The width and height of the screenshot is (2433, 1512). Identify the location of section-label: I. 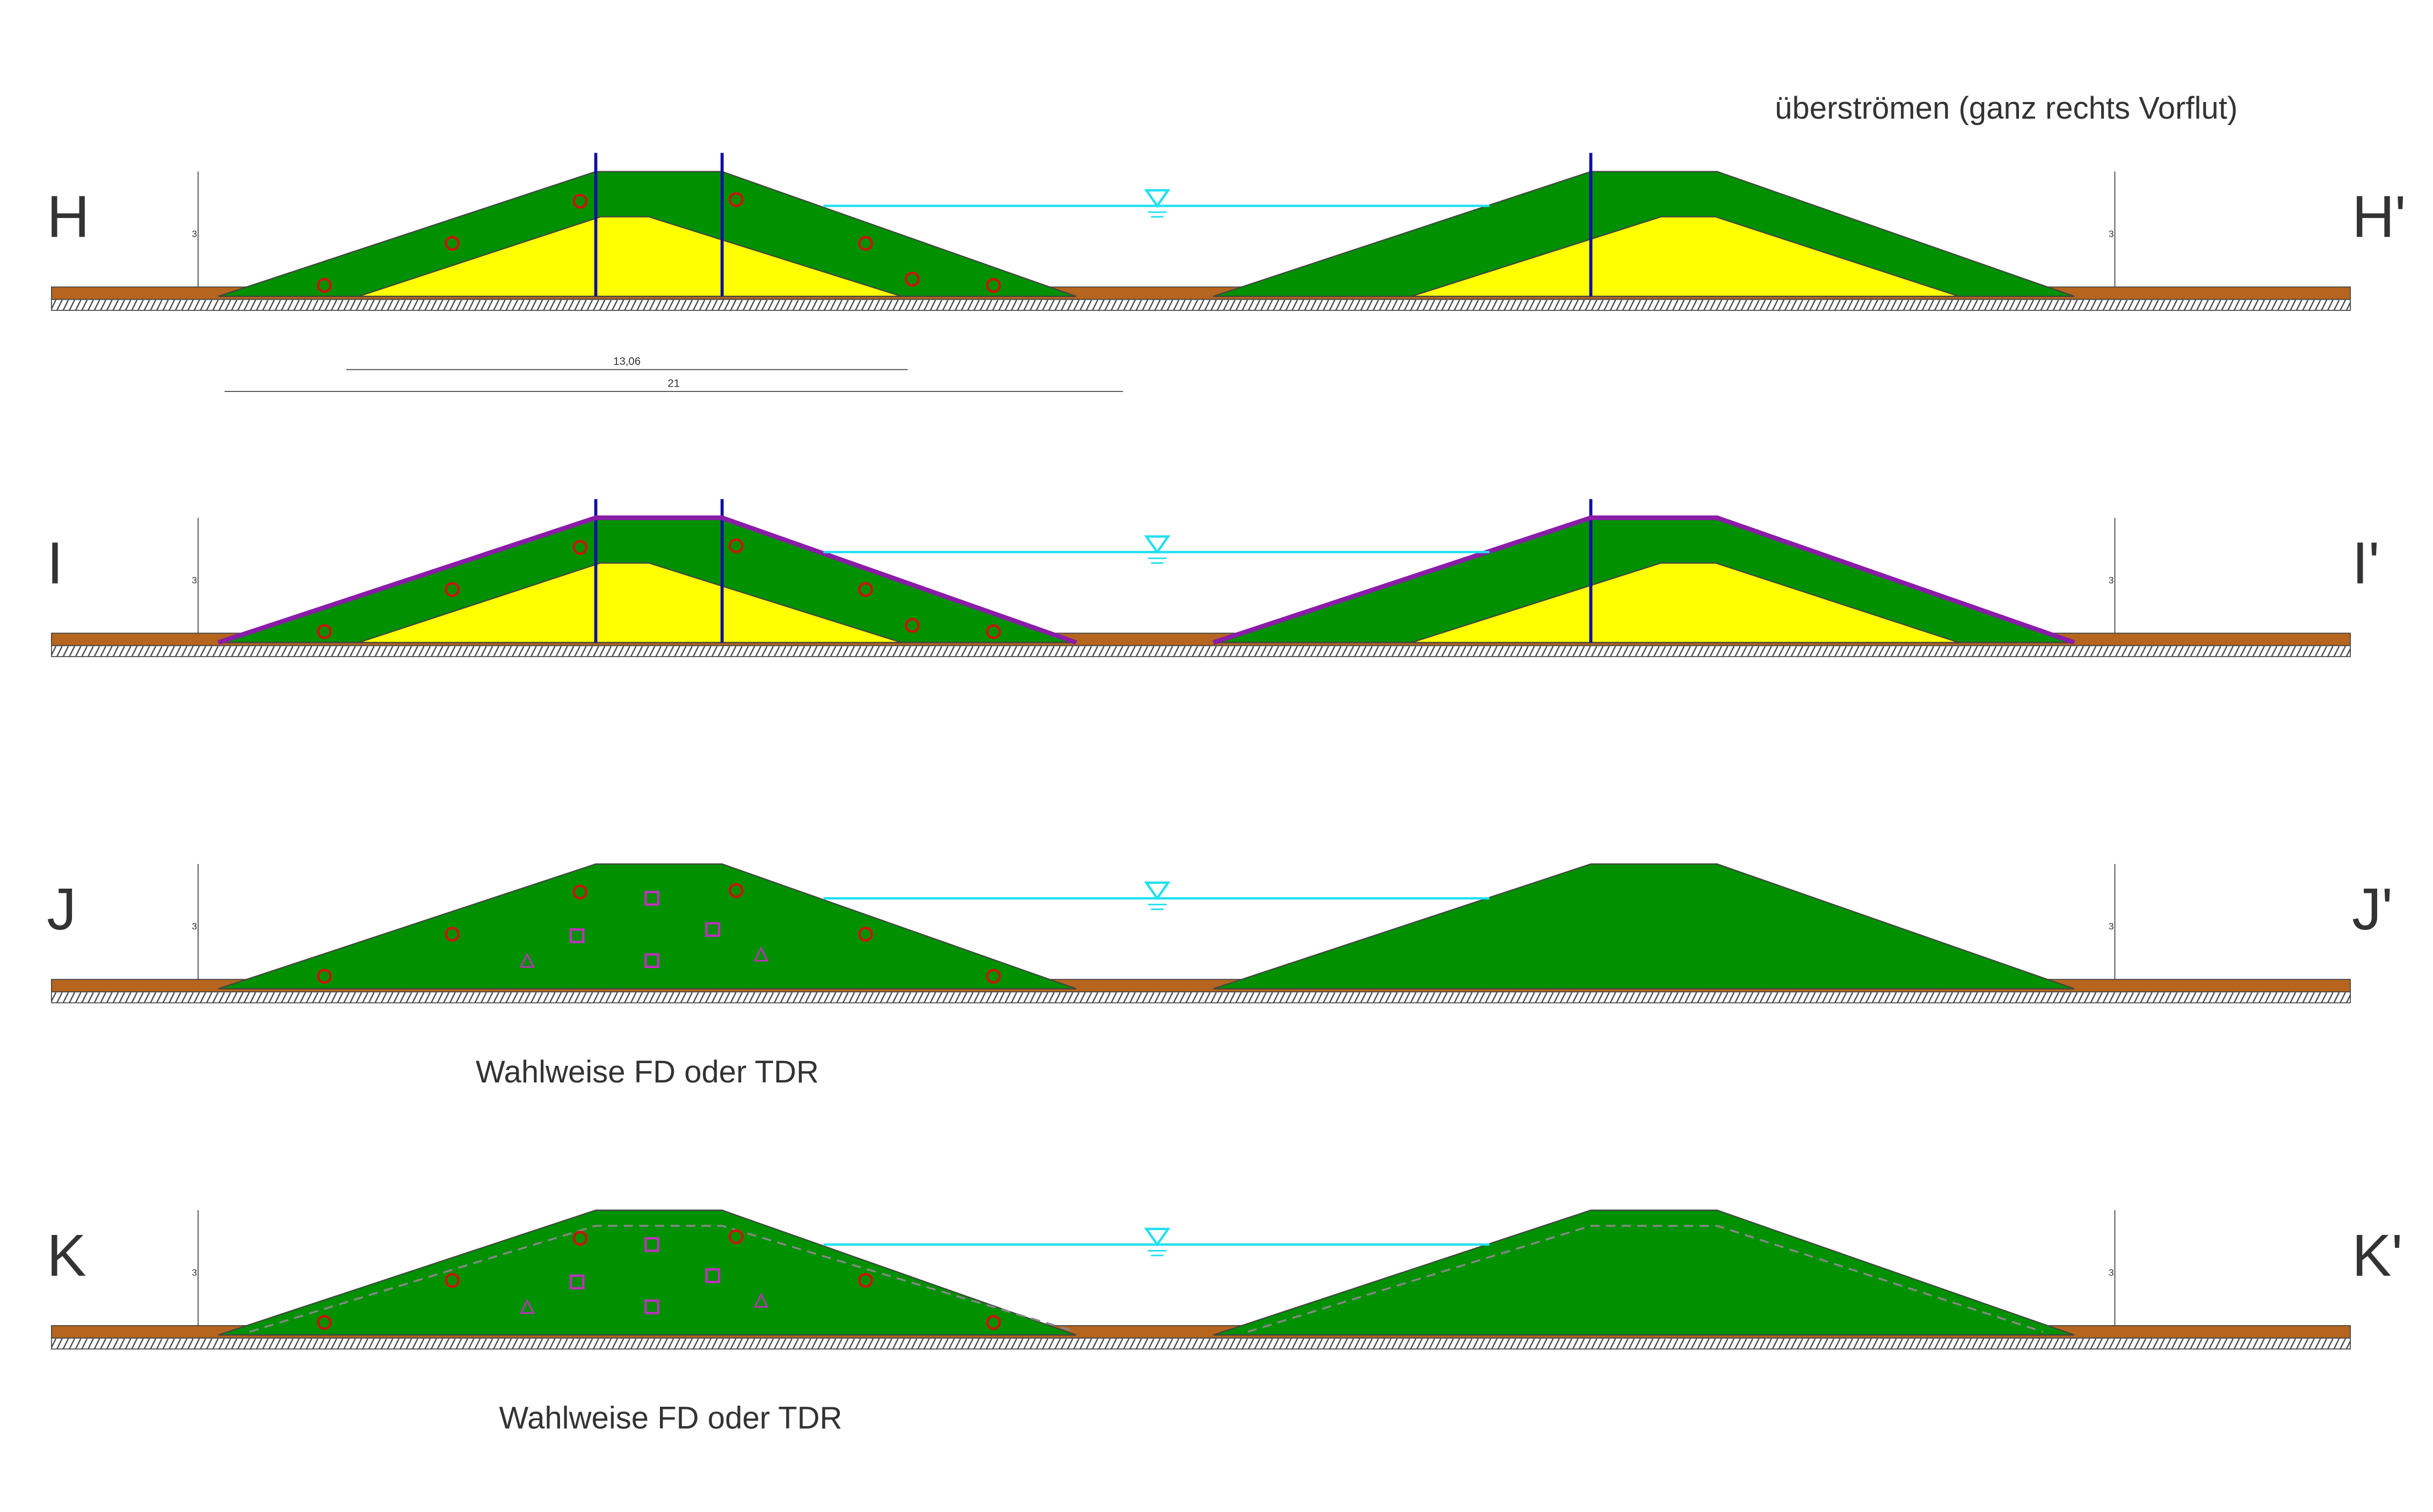
(55, 563).